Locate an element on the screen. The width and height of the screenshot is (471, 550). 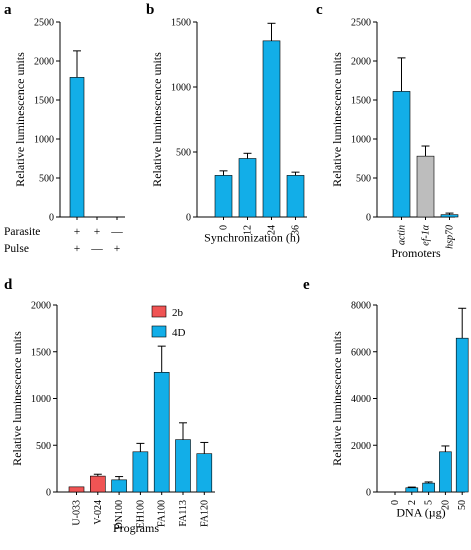
x-tick-label: 24 is located at coordinates (272, 230).